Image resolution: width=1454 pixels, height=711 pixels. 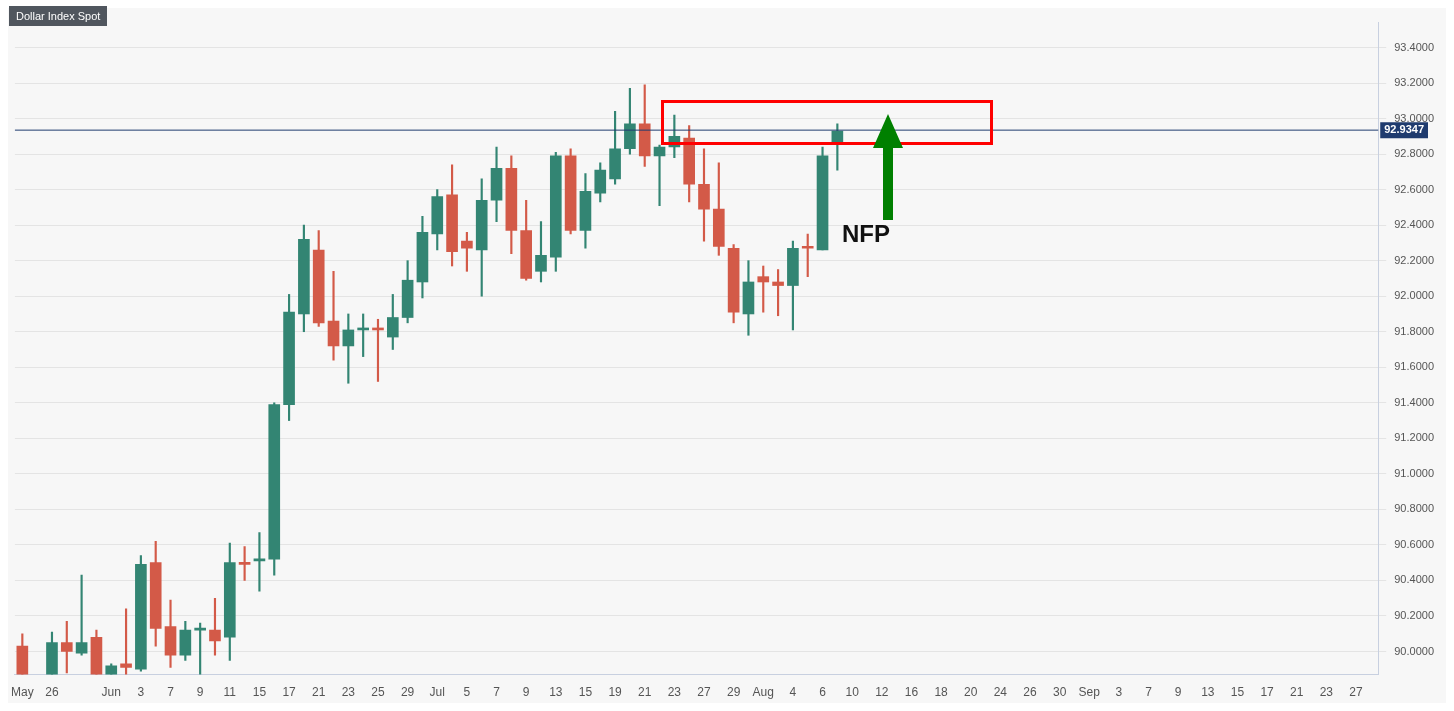 I want to click on y-tick-label: 93.2000, so click(x=1414, y=82).